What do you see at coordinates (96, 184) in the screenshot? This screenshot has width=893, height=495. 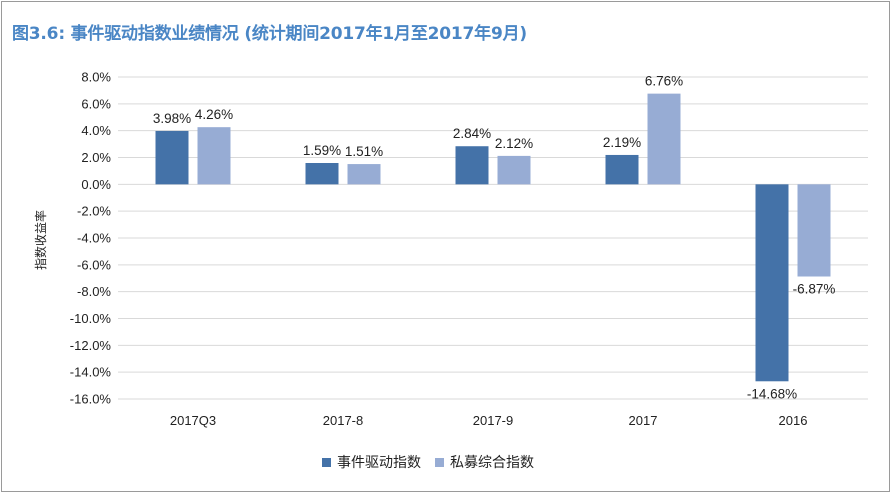 I see `y-tick-label: 0.0%` at bounding box center [96, 184].